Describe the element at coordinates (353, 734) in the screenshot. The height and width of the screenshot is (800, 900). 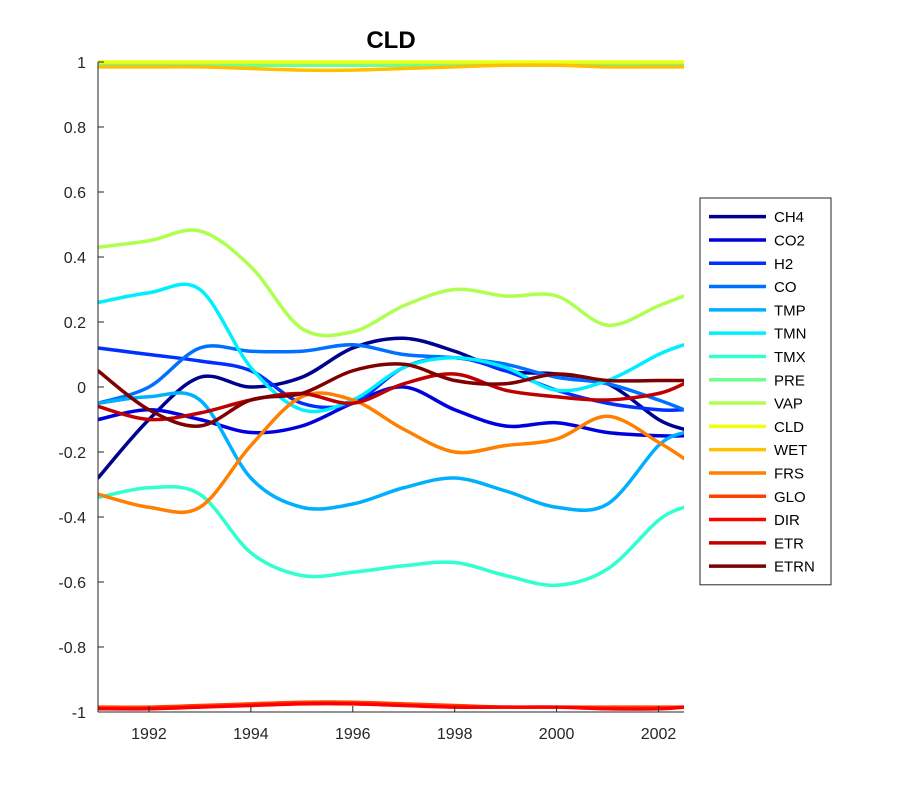
I see `x-tick-label: 1996` at that location.